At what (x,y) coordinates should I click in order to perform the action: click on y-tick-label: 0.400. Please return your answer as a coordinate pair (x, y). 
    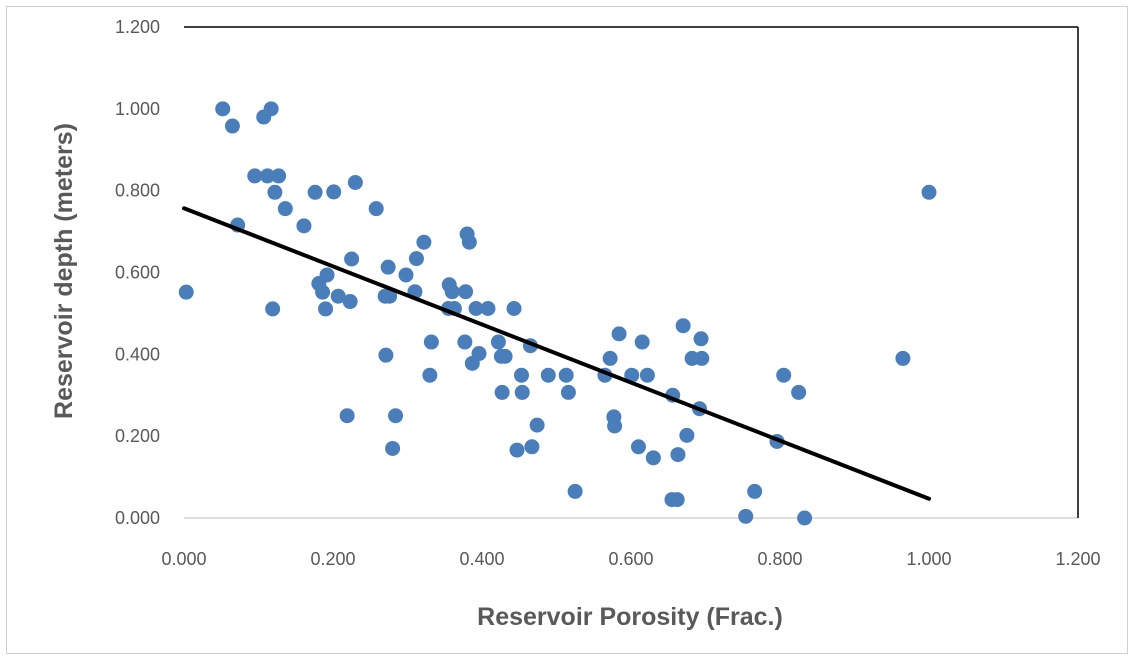
    Looking at the image, I should click on (137, 354).